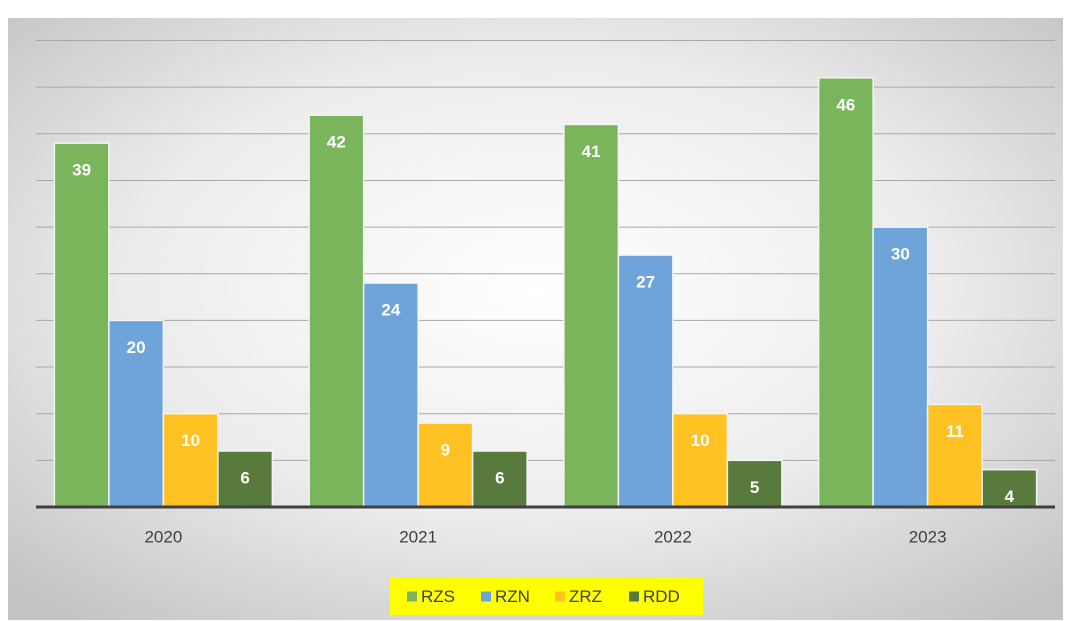  What do you see at coordinates (418, 536) in the screenshot?
I see `x-tick-label: 2021` at bounding box center [418, 536].